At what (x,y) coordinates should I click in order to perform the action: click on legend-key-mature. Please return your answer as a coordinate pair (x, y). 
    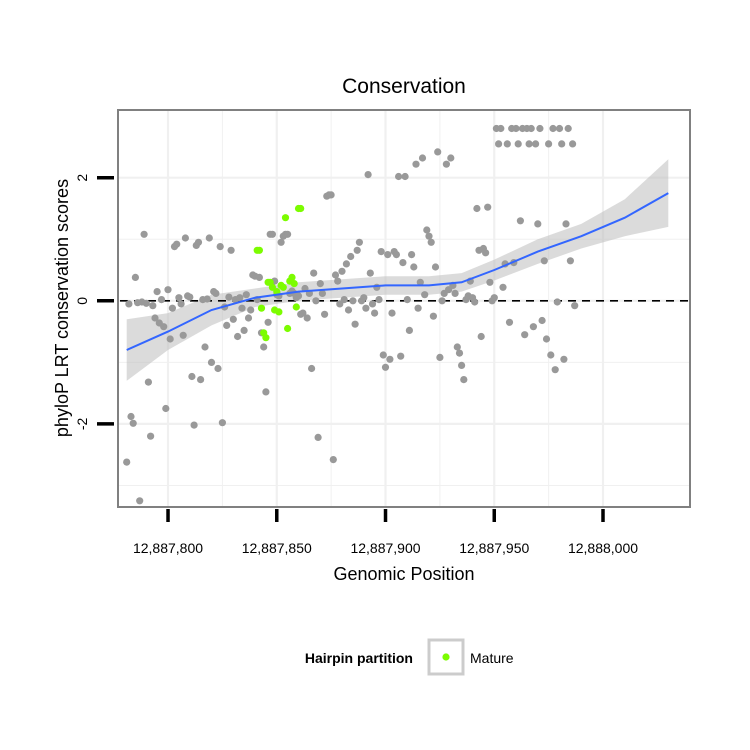
    Looking at the image, I should click on (446, 657).